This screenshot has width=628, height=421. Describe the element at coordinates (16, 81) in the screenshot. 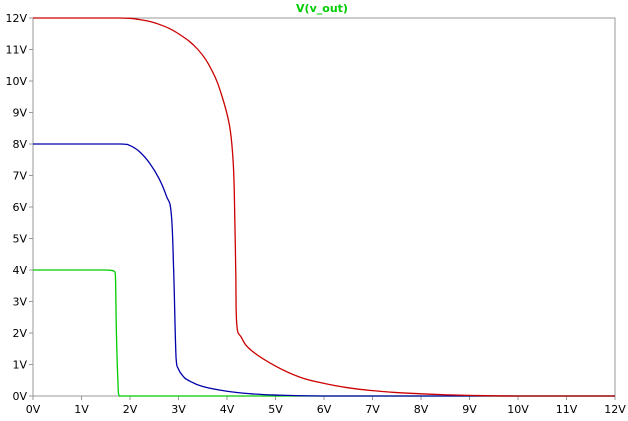

I see `y-tick-label: 10V` at that location.